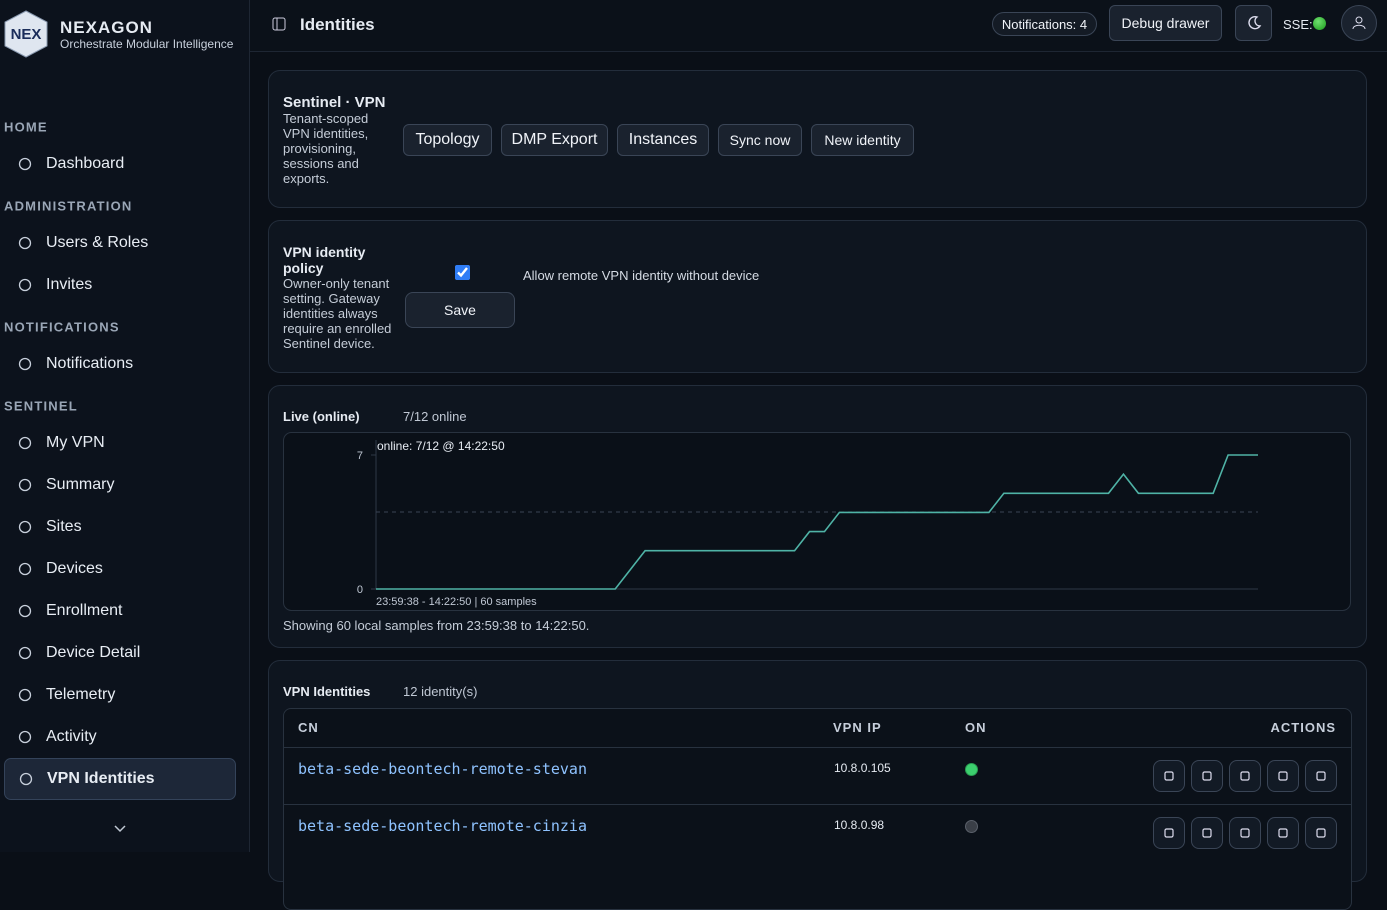  I want to click on nav-item: VPN Identities, so click(120, 779).